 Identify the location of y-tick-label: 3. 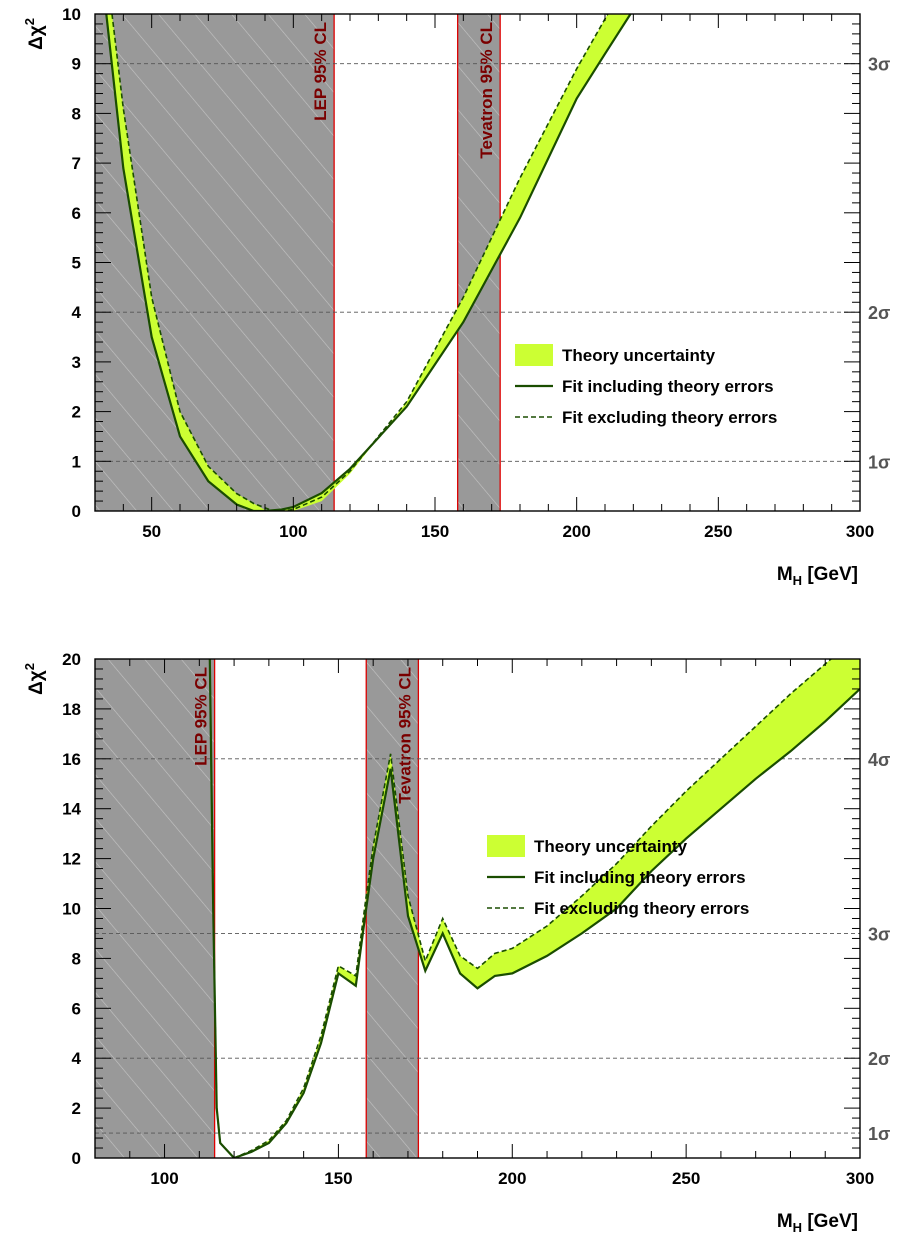
(76, 362).